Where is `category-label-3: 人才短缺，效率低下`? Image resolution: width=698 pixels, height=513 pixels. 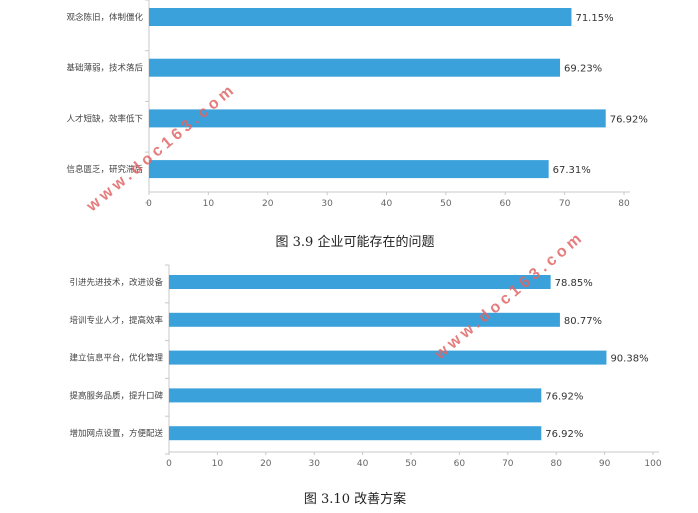 category-label-3: 人才短缺，效率低下 is located at coordinates (104, 118).